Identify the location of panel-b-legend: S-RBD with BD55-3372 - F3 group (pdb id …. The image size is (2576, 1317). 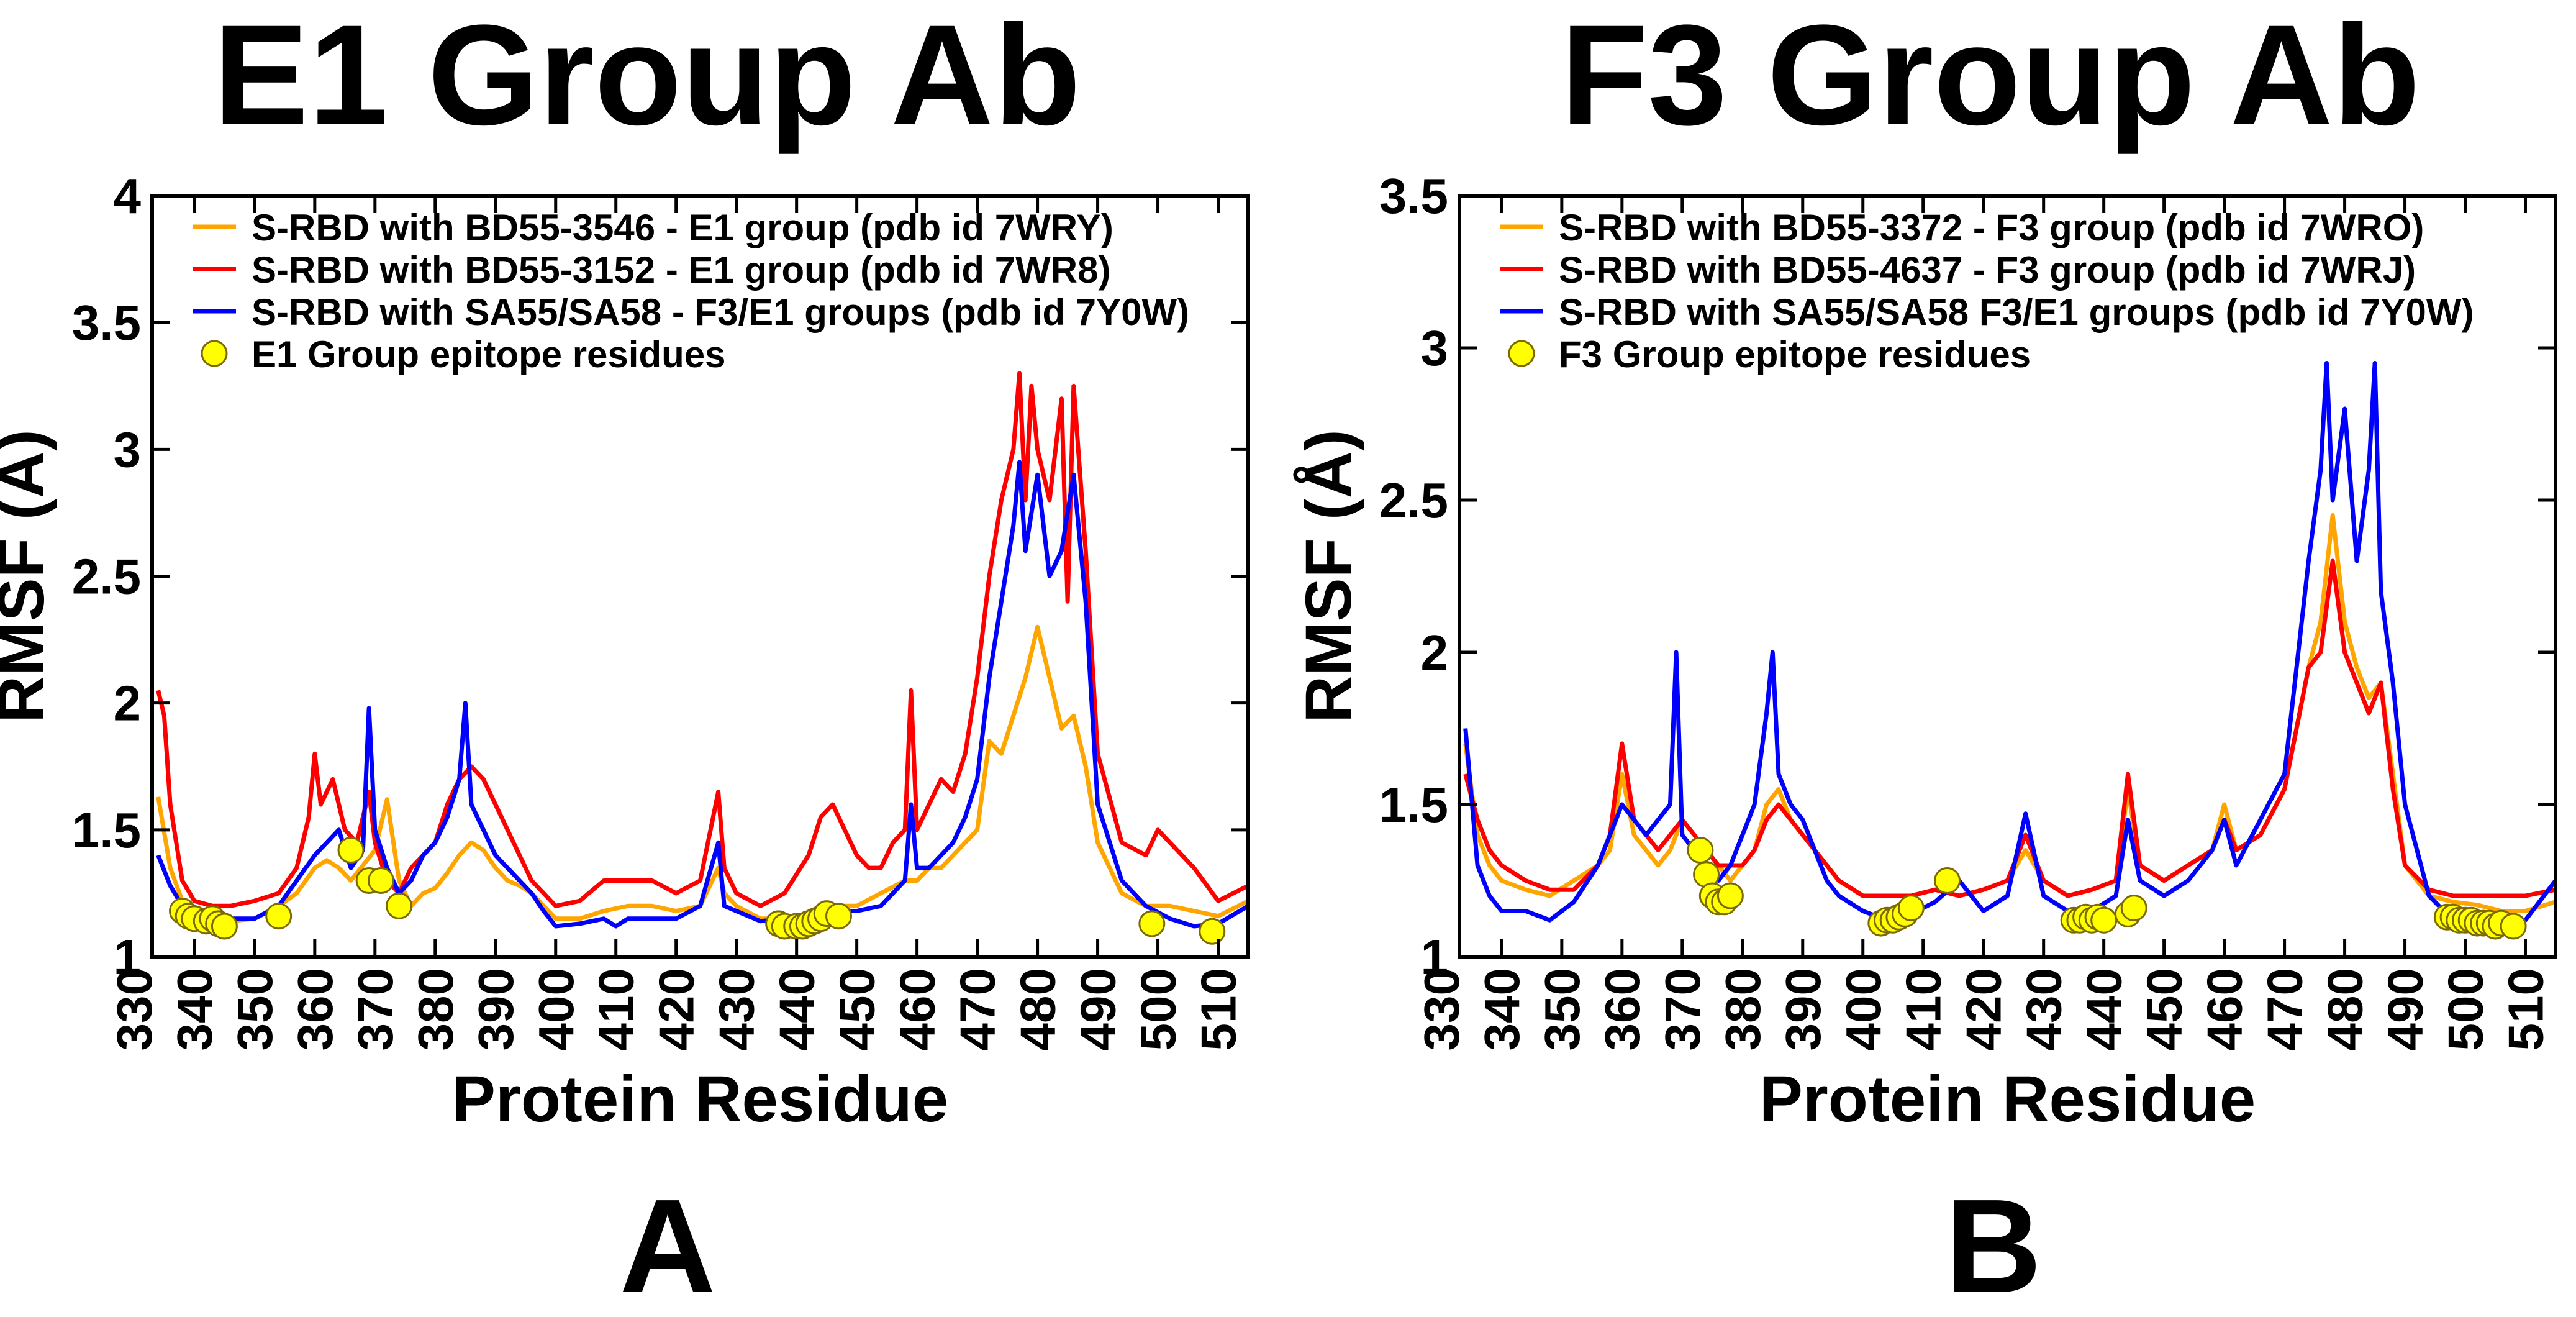
(1987, 291).